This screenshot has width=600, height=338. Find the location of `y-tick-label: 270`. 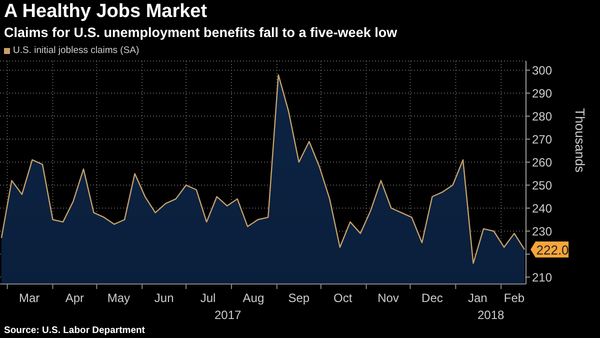

y-tick-label: 270 is located at coordinates (542, 139).